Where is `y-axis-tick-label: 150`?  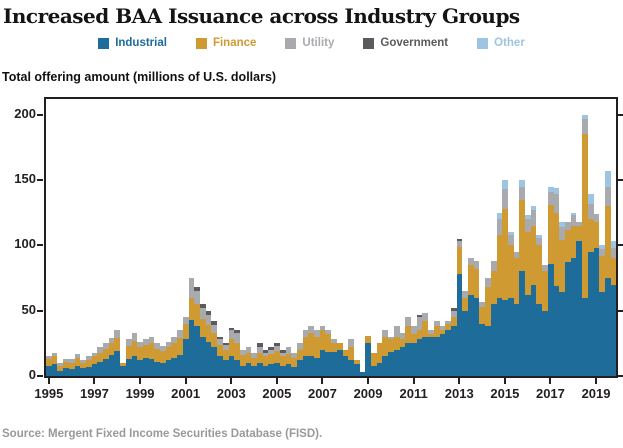 y-axis-tick-label: 150 is located at coordinates (25, 178).